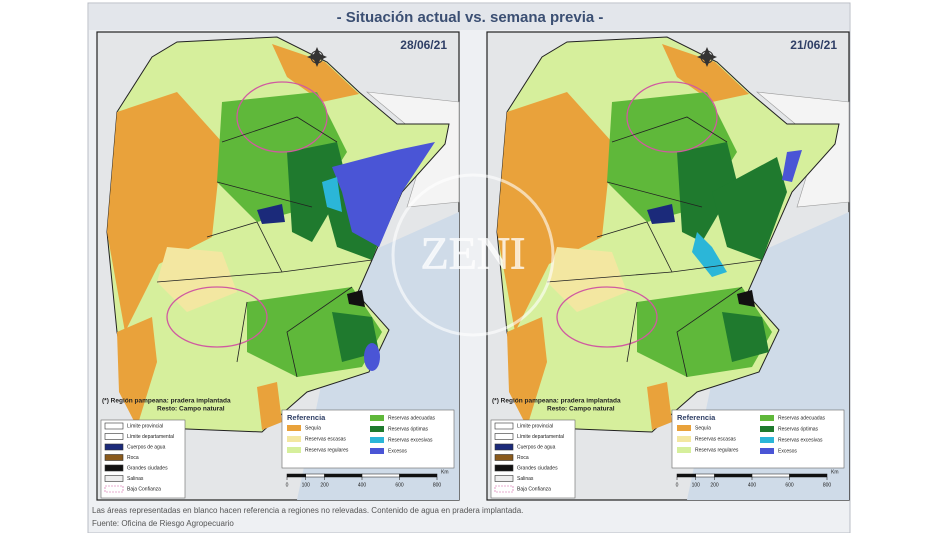 Image resolution: width=948 pixels, height=533 pixels. What do you see at coordinates (801, 418) in the screenshot?
I see `legend-label: Reservas adecuadas` at bounding box center [801, 418].